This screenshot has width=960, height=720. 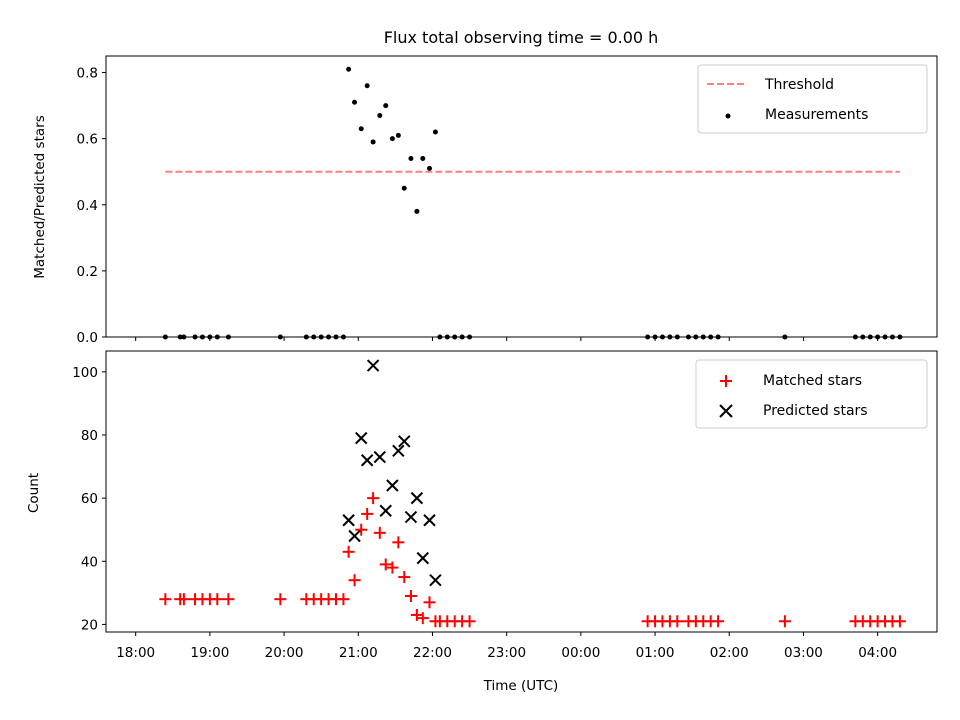 What do you see at coordinates (507, 339) in the screenshot?
I see `top-x-ticks` at bounding box center [507, 339].